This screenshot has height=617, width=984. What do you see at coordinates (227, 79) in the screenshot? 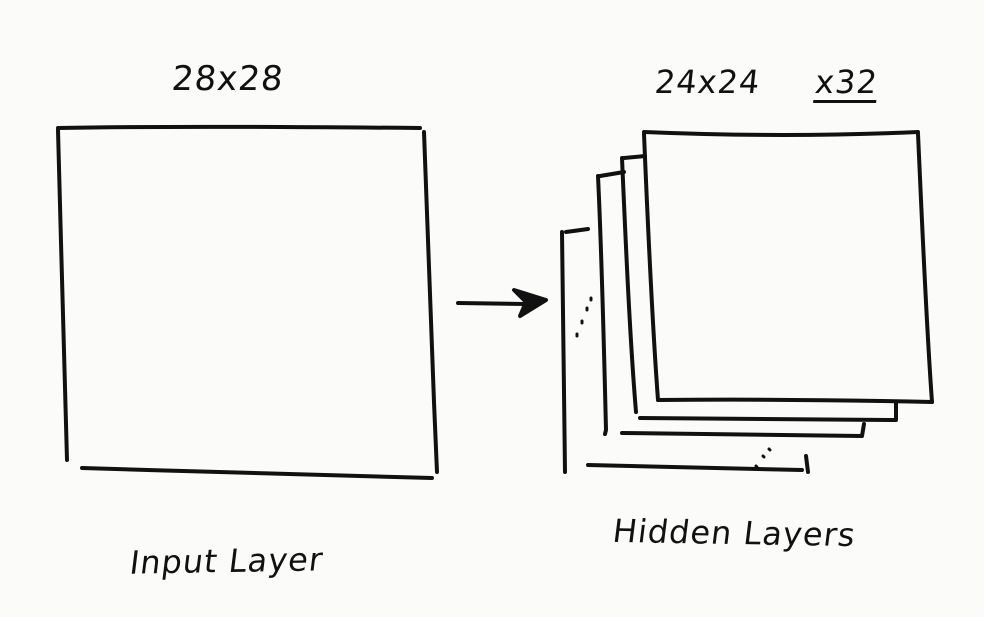
I see `input-dimensions-label: 28x28` at bounding box center [227, 79].